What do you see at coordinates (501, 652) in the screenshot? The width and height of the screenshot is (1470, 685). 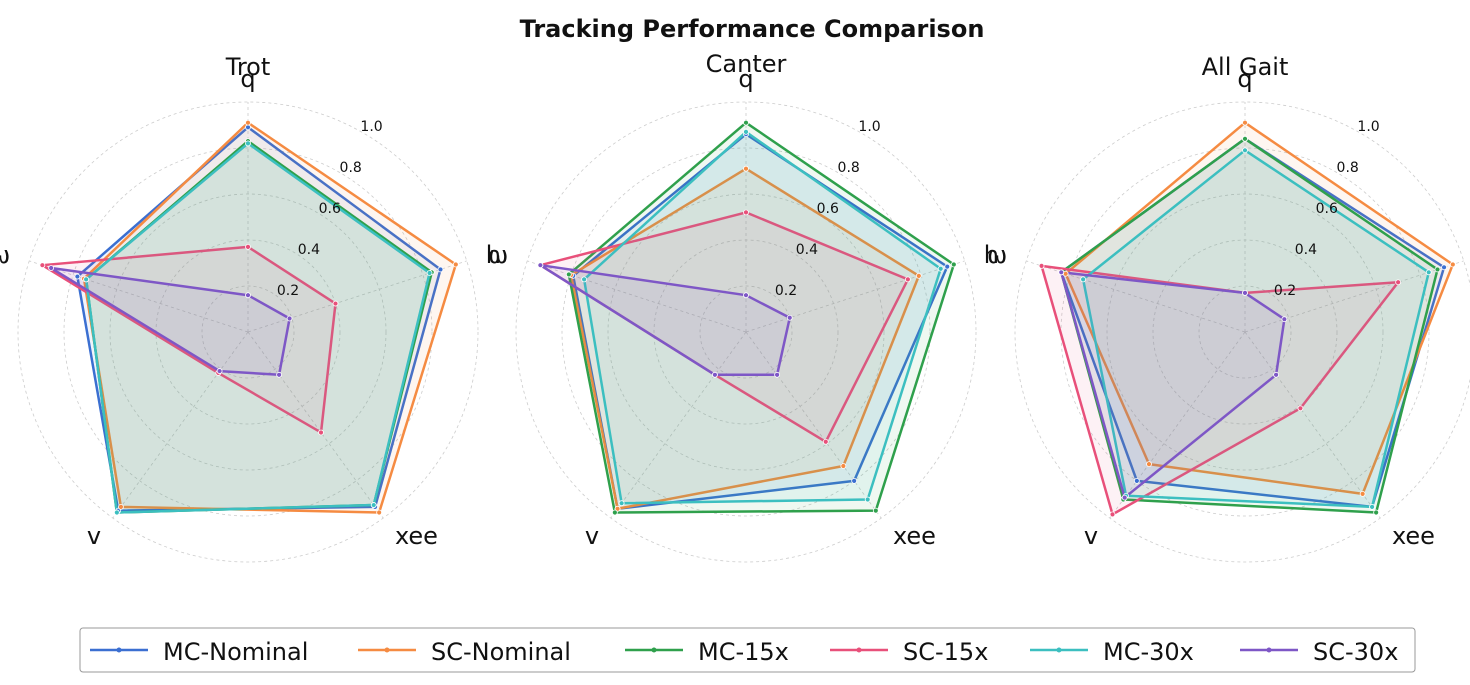 I see `legend-label: SC-Nominal` at bounding box center [501, 652].